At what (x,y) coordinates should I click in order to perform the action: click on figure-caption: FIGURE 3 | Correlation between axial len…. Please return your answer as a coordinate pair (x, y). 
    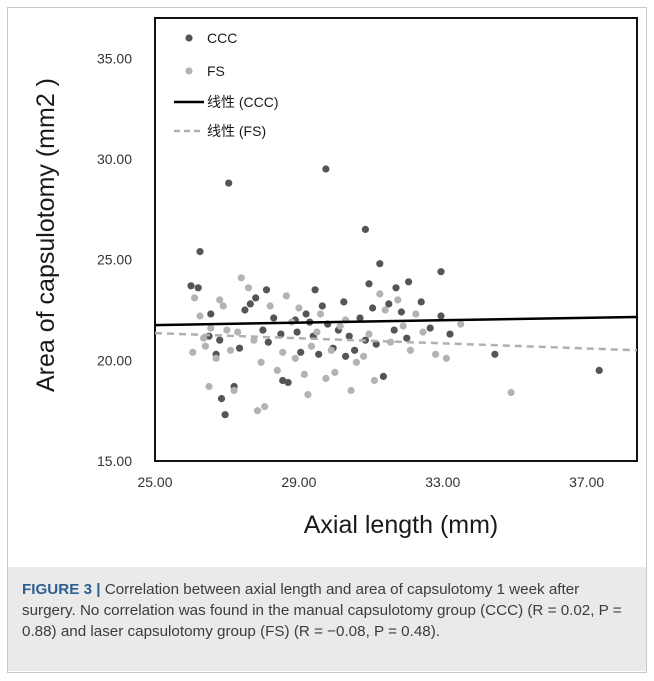
    Looking at the image, I should click on (327, 619).